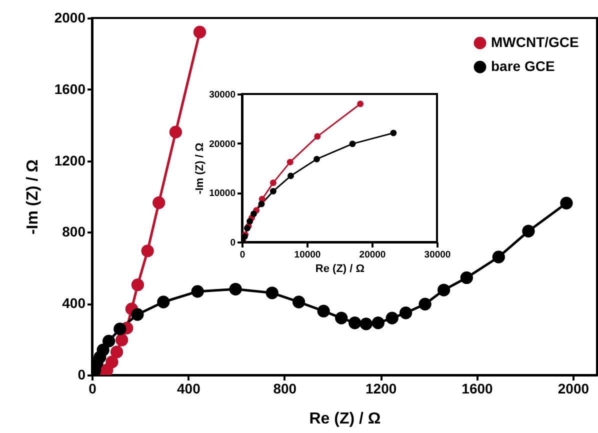  What do you see at coordinates (222, 194) in the screenshot?
I see `y-tick-label: 10000` at bounding box center [222, 194].